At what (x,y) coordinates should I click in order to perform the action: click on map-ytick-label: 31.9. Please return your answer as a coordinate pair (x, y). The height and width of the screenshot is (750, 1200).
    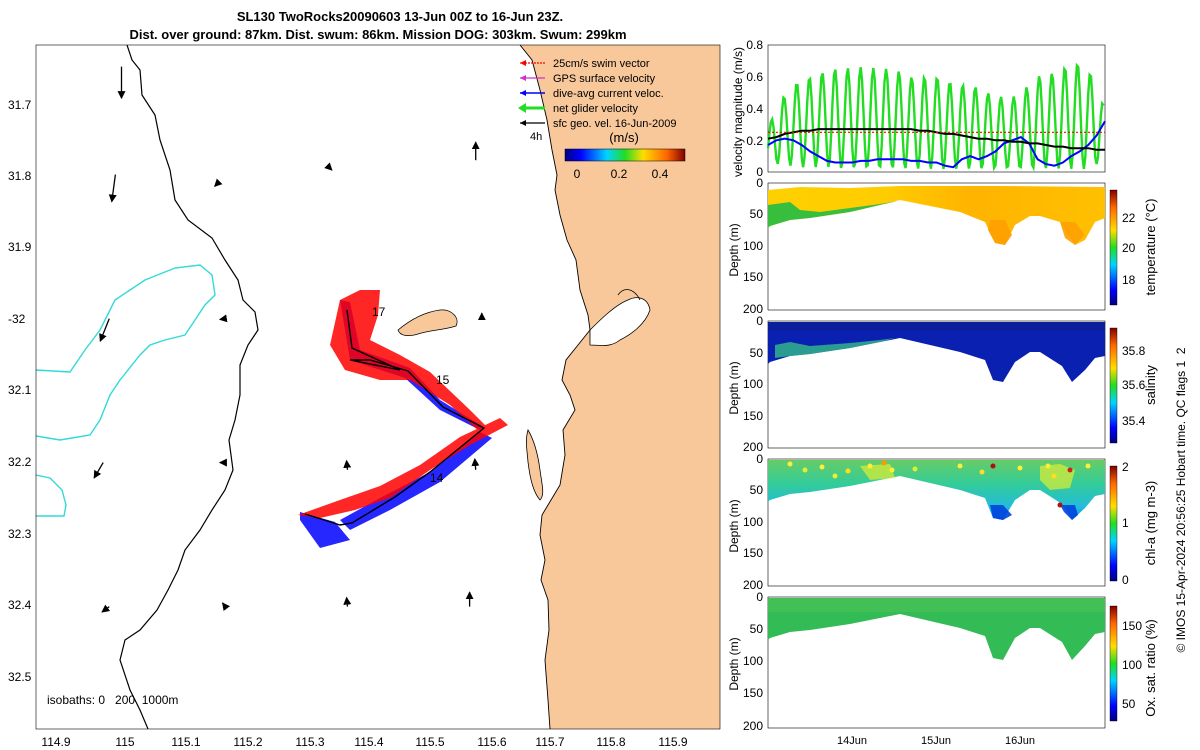
    Looking at the image, I should click on (20, 247).